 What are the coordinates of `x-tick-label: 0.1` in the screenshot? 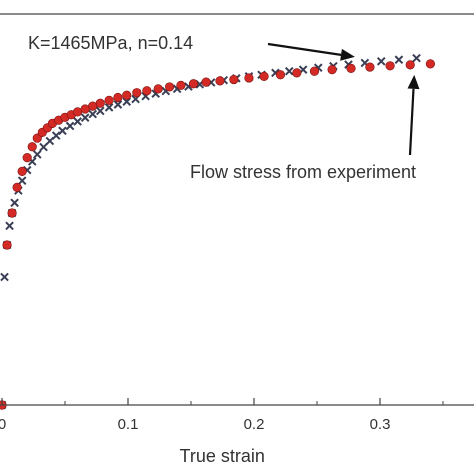 It's located at (128, 424).